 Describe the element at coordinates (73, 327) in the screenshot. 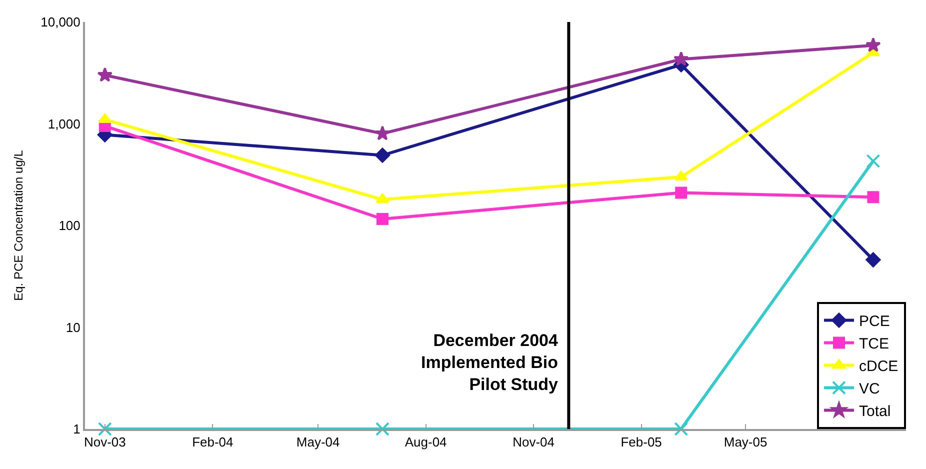

I see `y-tick-label: 10` at that location.